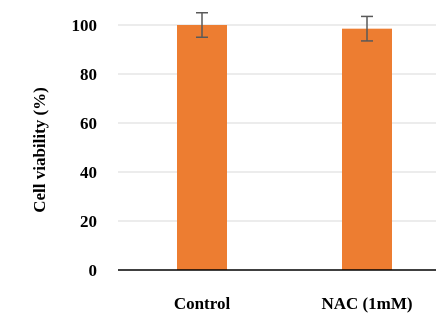  I want to click on x-tick-label-1: Control, so click(202, 303).